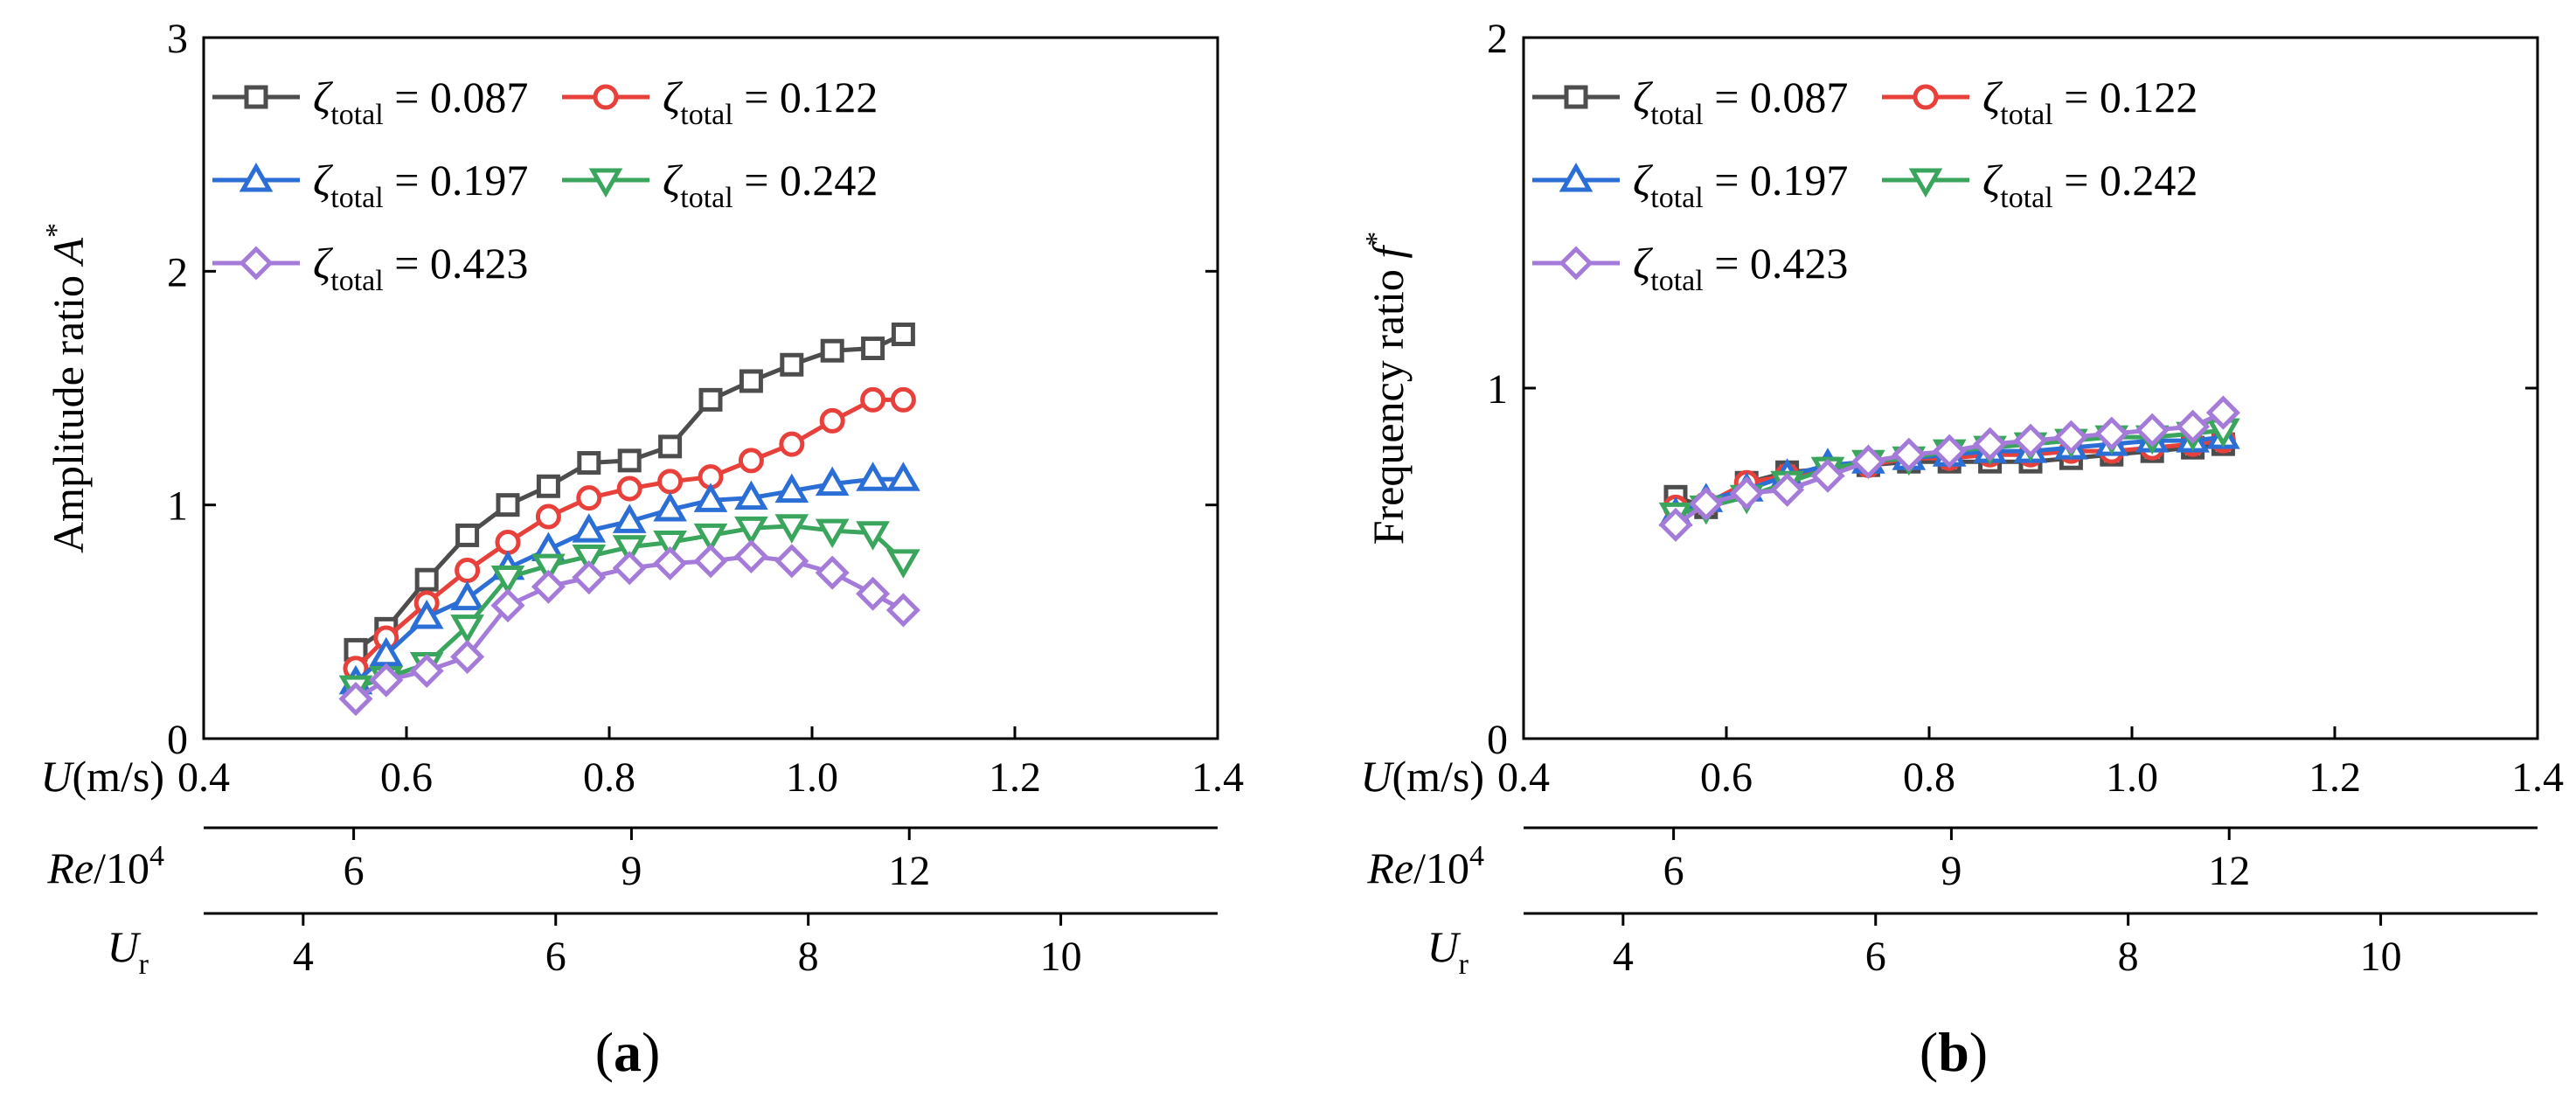 This screenshot has height=1097, width=2576. I want to click on x-axis-label-re: Re/104, so click(1425, 866).